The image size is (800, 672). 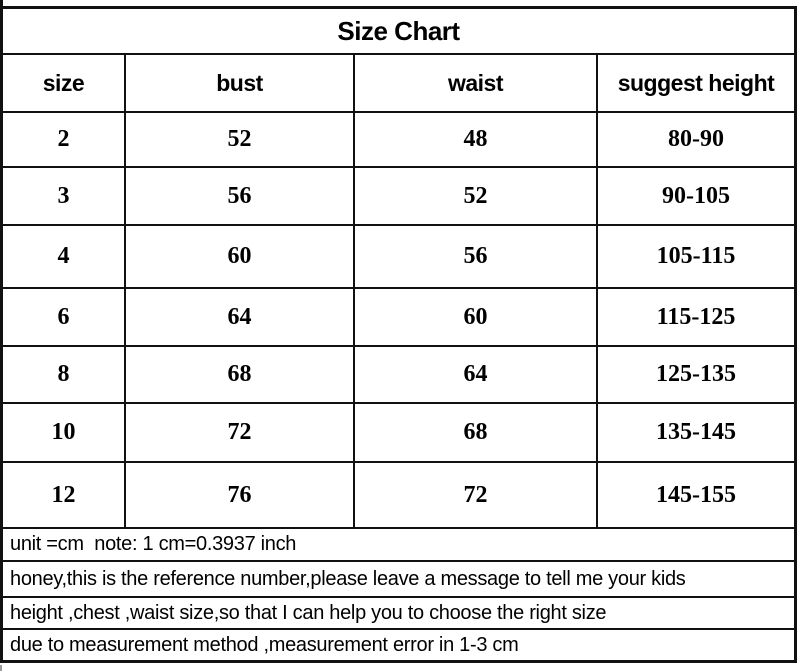 I want to click on table-title: Size Chart, so click(x=398, y=31).